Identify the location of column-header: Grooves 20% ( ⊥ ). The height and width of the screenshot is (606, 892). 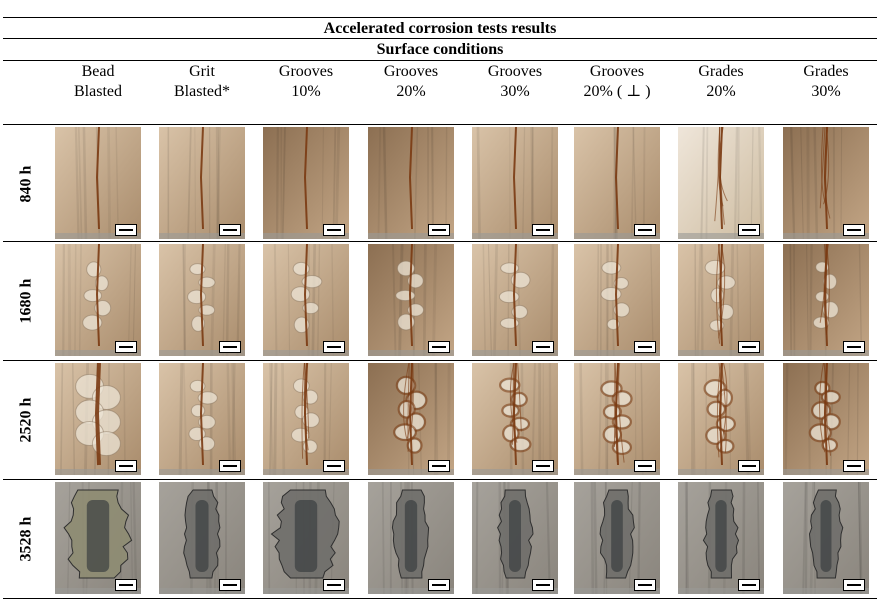
(617, 82).